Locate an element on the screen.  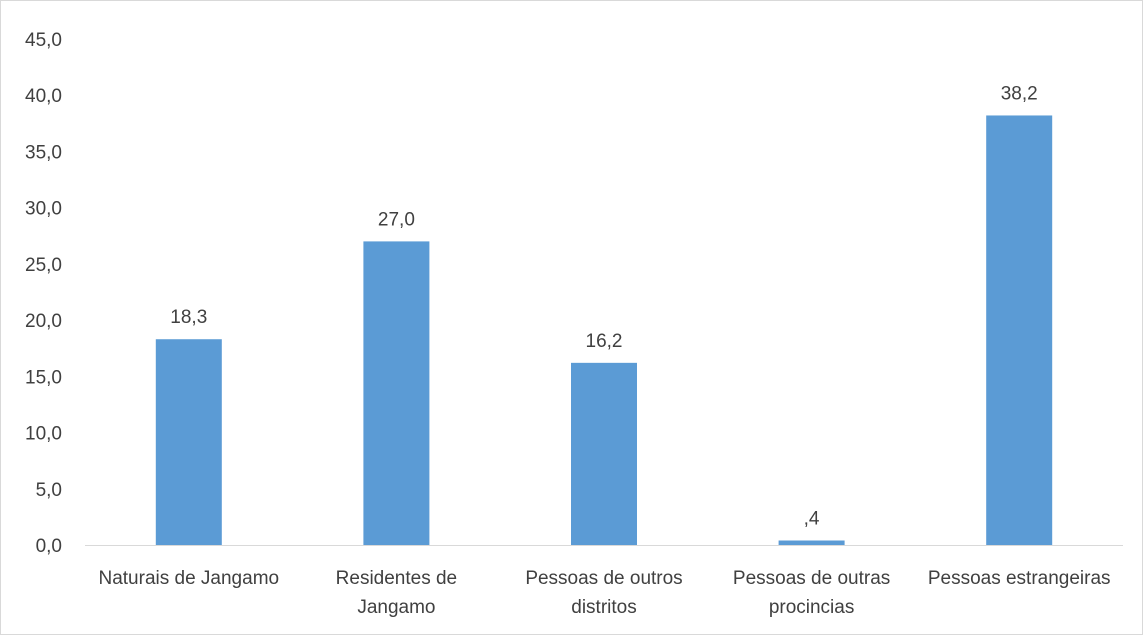
data-label: ,4 is located at coordinates (812, 519).